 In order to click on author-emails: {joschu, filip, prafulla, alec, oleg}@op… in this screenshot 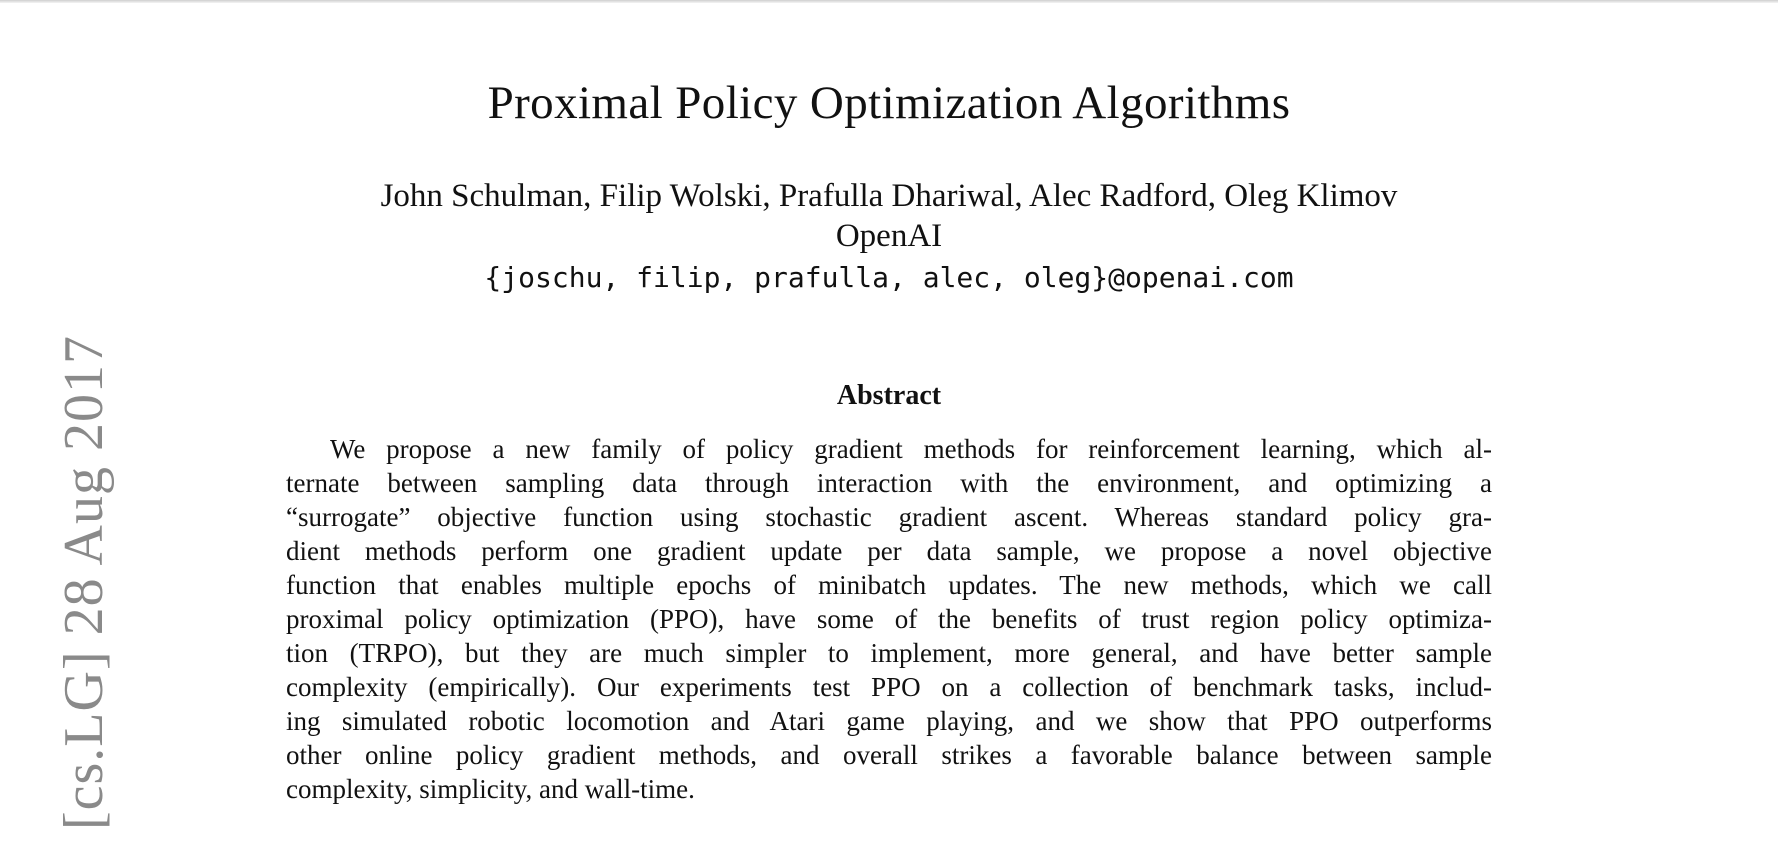, I will do `click(889, 277)`.